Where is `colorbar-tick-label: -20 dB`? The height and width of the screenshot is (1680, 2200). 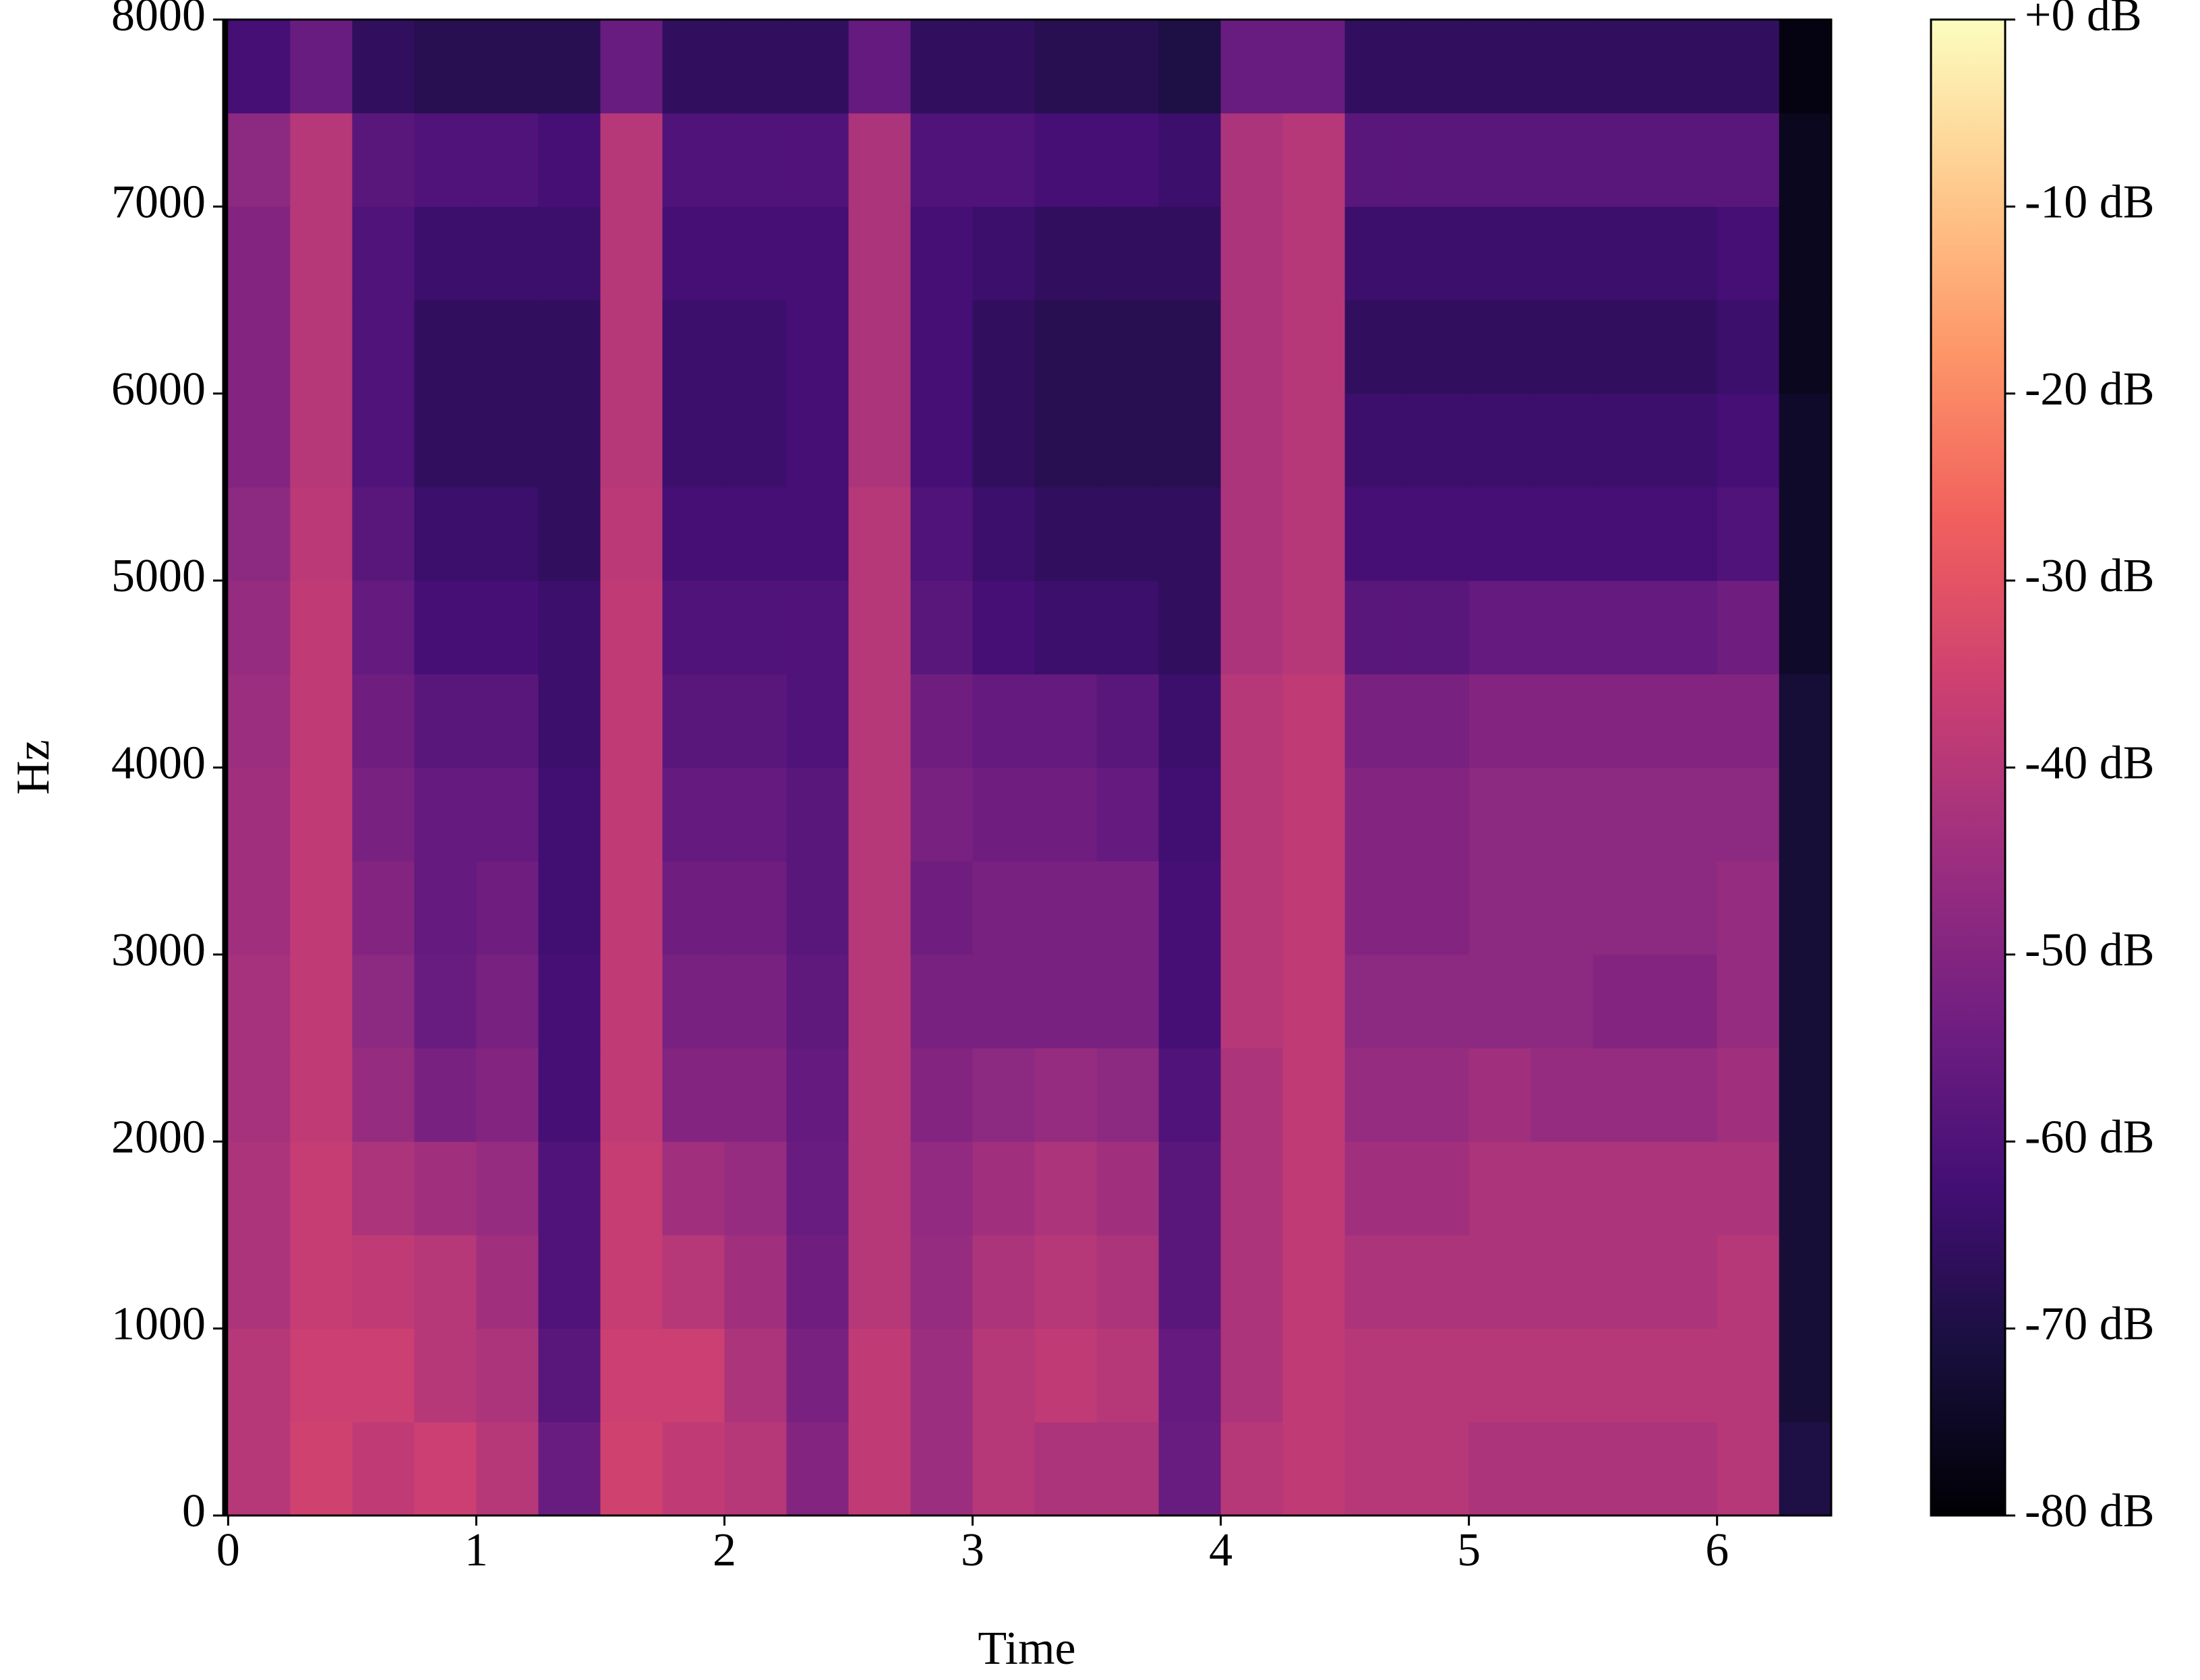
colorbar-tick-label: -20 dB is located at coordinates (2090, 389).